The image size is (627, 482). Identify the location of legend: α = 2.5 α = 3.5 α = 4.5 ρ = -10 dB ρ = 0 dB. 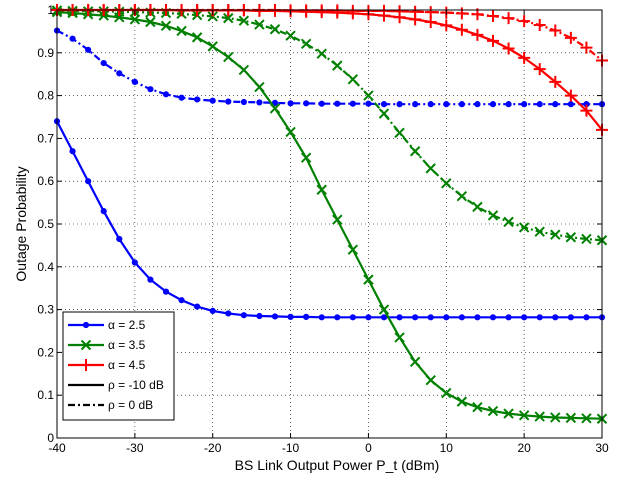
(118, 366).